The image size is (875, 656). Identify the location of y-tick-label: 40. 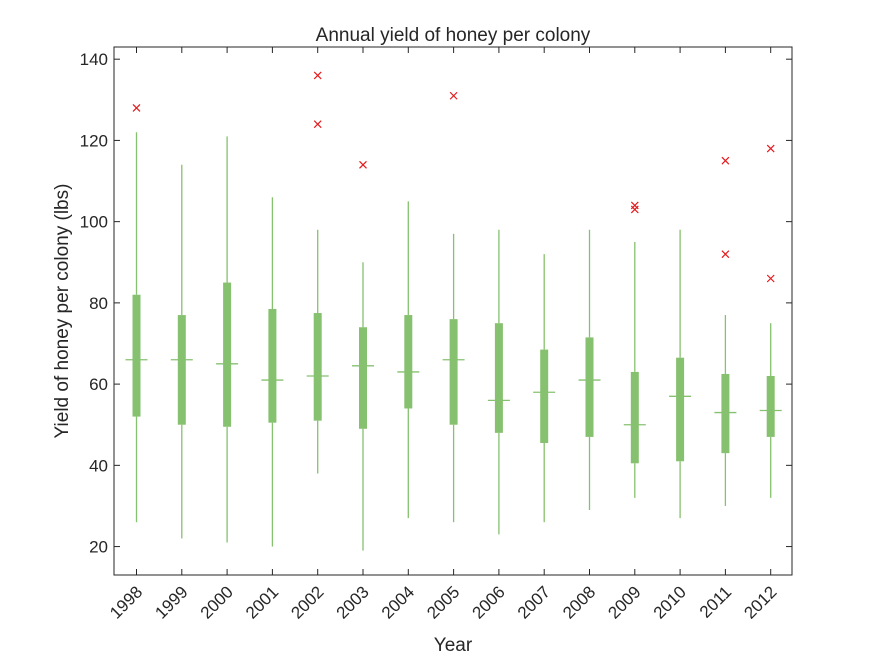
(98, 465).